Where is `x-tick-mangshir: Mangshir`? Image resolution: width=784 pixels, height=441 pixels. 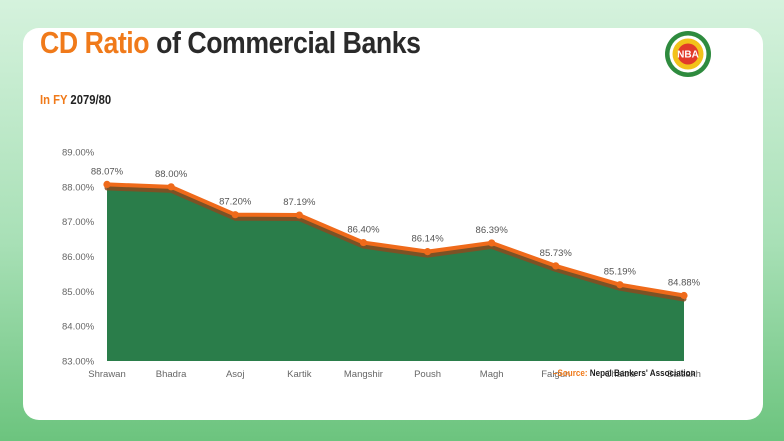 x-tick-mangshir: Mangshir is located at coordinates (363, 374).